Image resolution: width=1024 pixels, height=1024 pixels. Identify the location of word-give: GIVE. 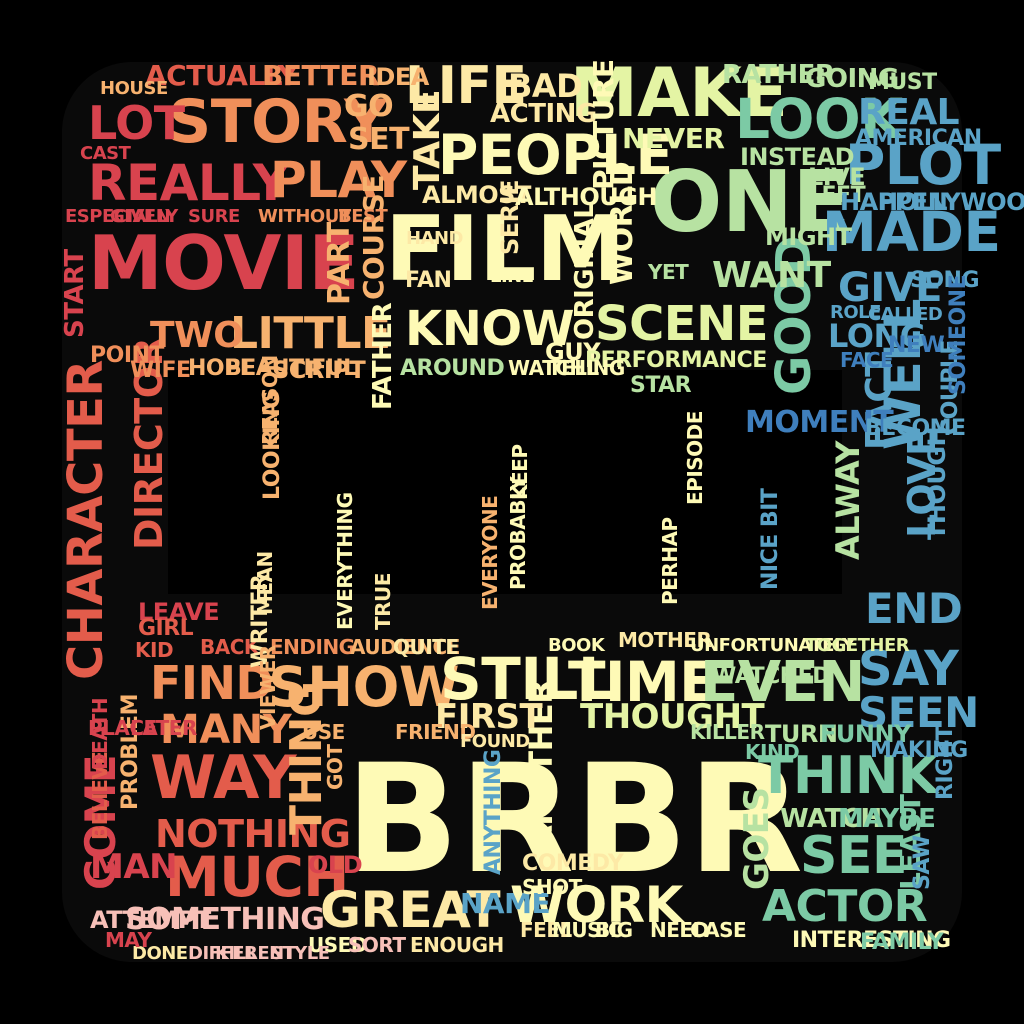
(890, 288).